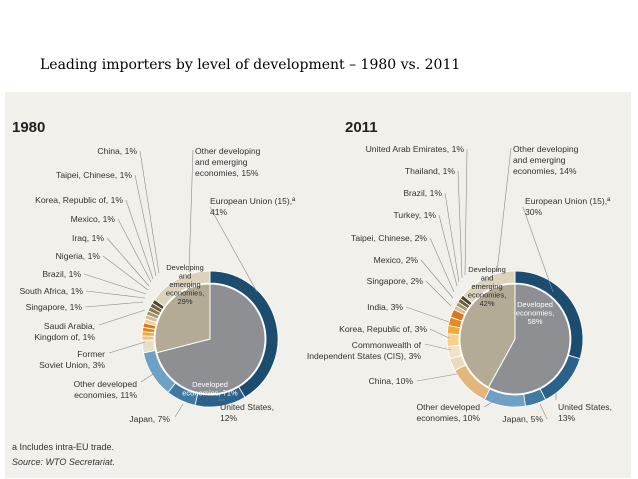 The height and width of the screenshot is (479, 638). What do you see at coordinates (414, 215) in the screenshot?
I see `outer-label-2011-11: Turkey, 1%` at bounding box center [414, 215].